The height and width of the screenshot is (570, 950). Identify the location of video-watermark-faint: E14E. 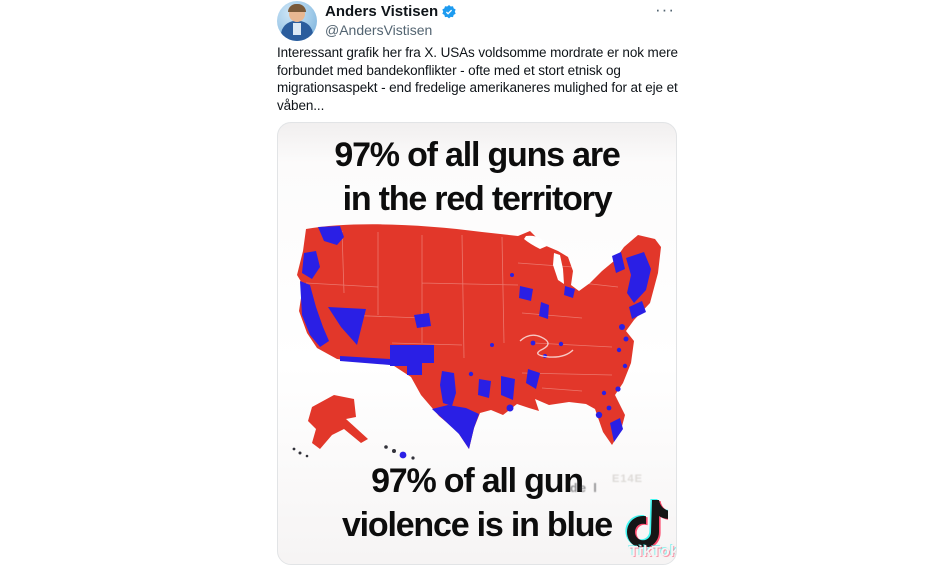
(627, 479).